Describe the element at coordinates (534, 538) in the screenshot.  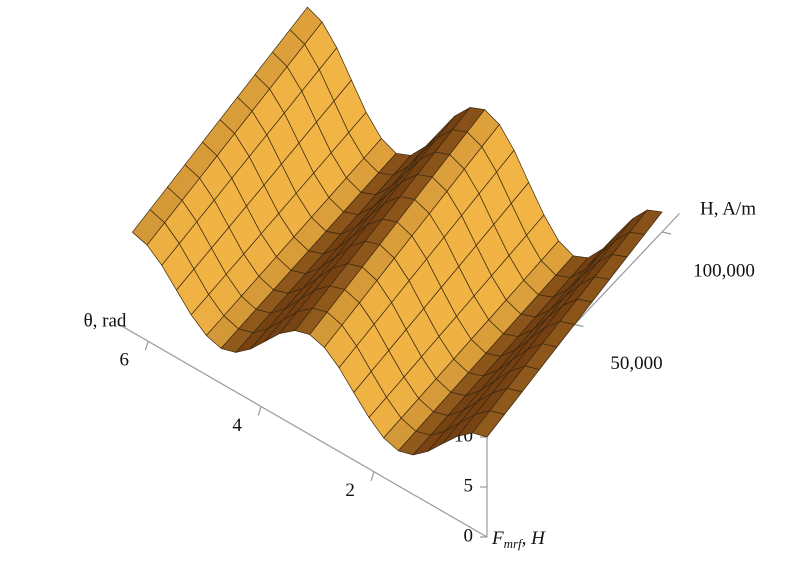
I see `z-label-rest: , H` at that location.